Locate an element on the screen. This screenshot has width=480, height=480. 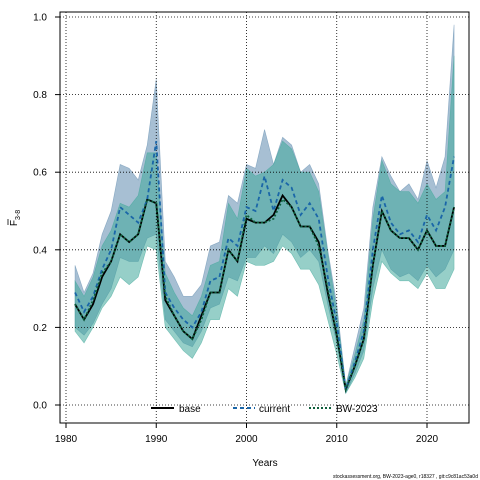
x-tick-label: 1990 is located at coordinates (156, 439).